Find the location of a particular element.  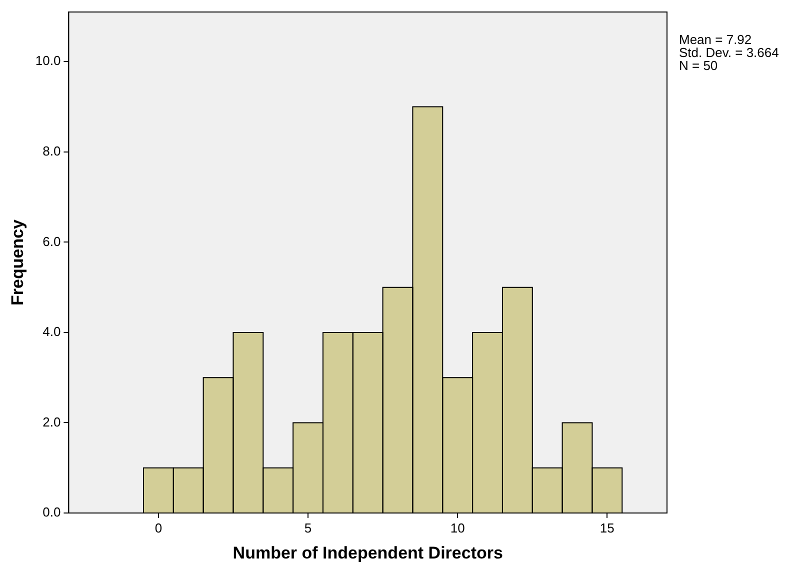

y-tick-label: 10.0 is located at coordinates (48, 60).